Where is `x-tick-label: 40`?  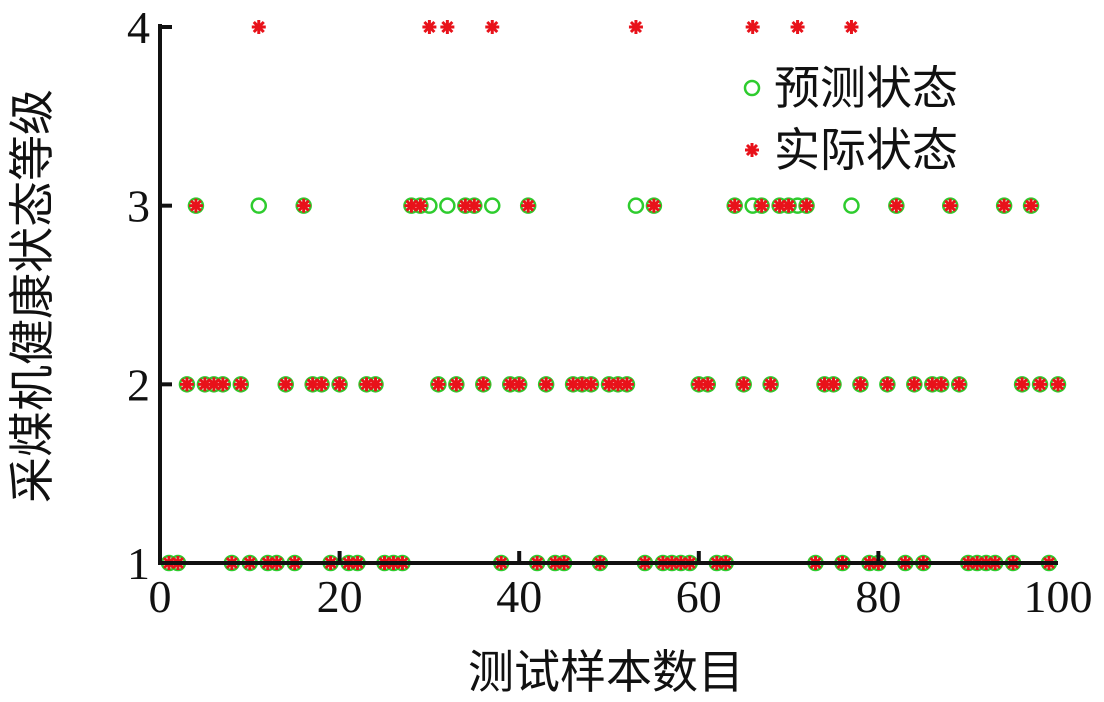
x-tick-label: 40 is located at coordinates (519, 596).